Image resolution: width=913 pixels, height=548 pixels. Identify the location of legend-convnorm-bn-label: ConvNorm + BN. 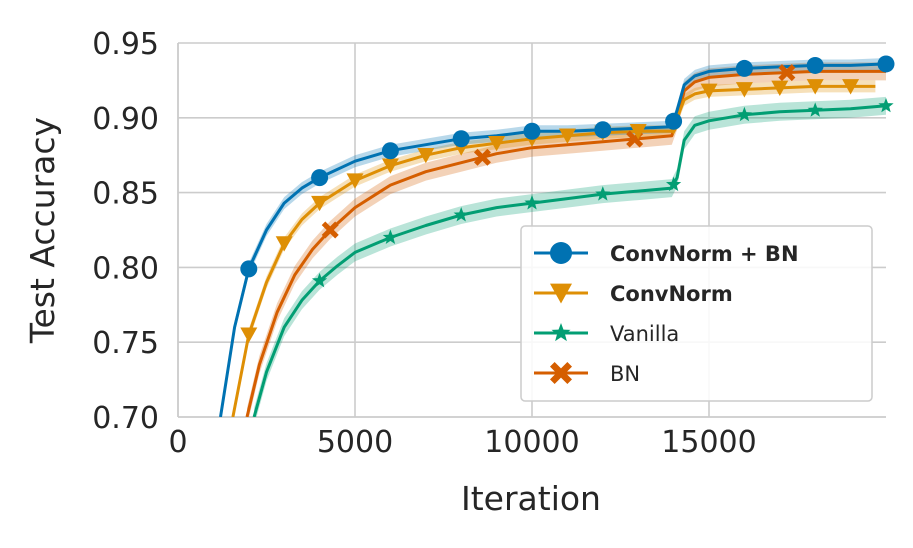
(704, 254).